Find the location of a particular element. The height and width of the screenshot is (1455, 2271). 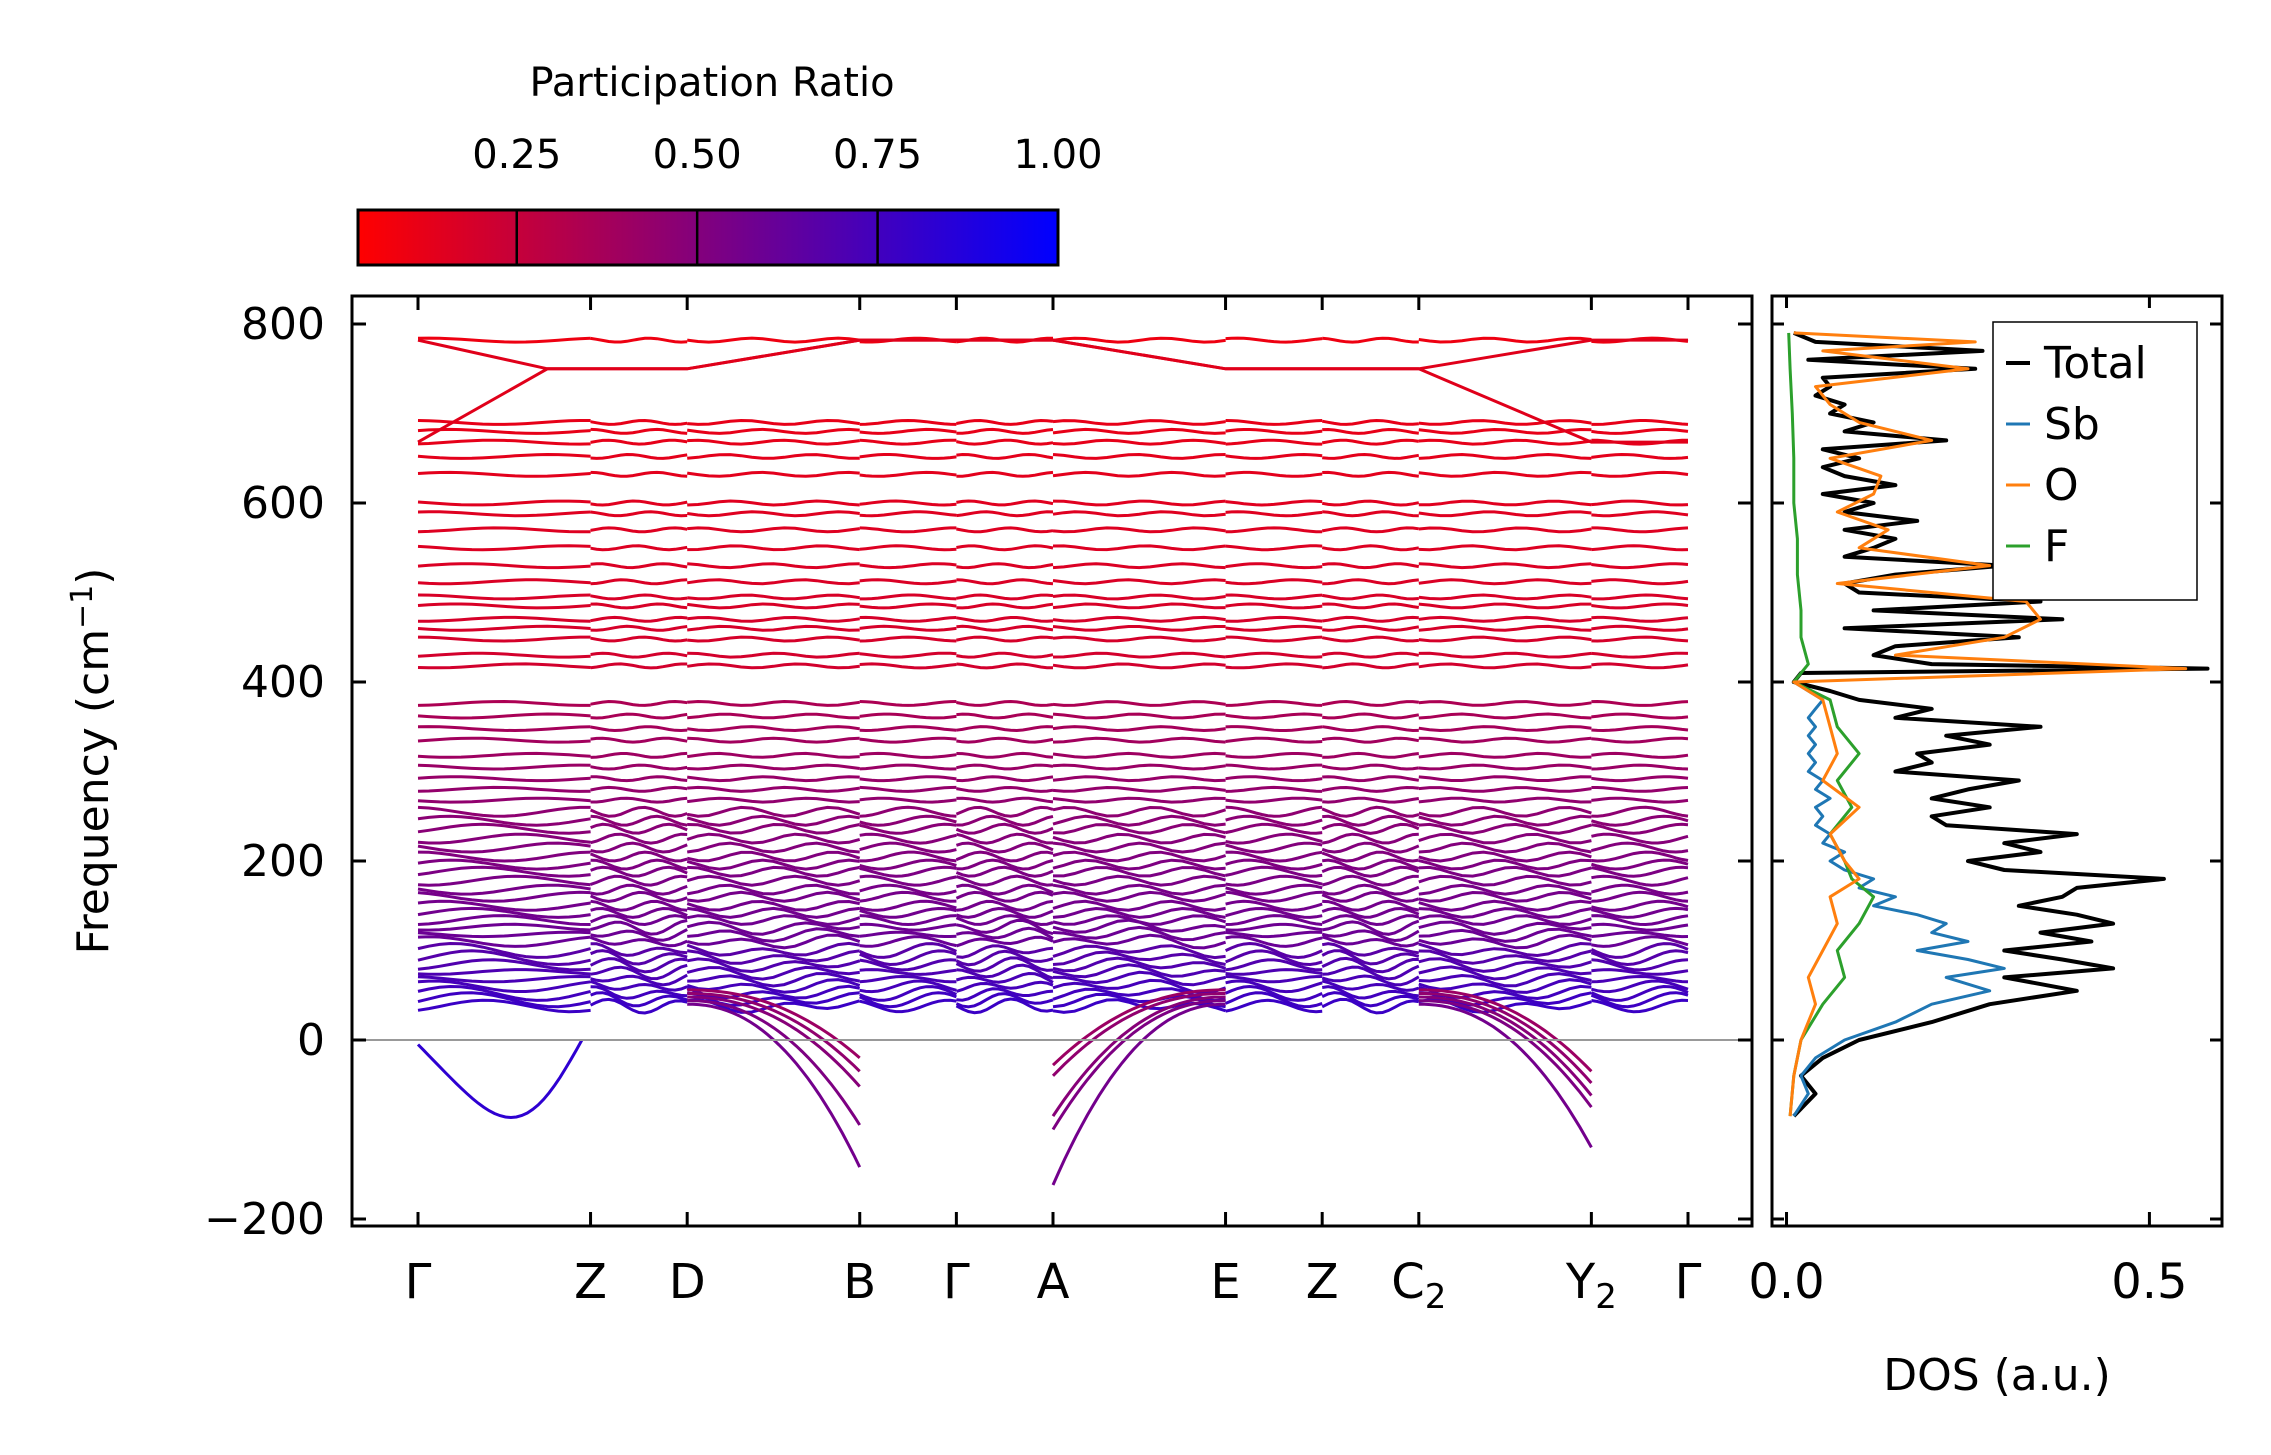

dos-x-axis-label: DOS (a.u.) is located at coordinates (1997, 1375).